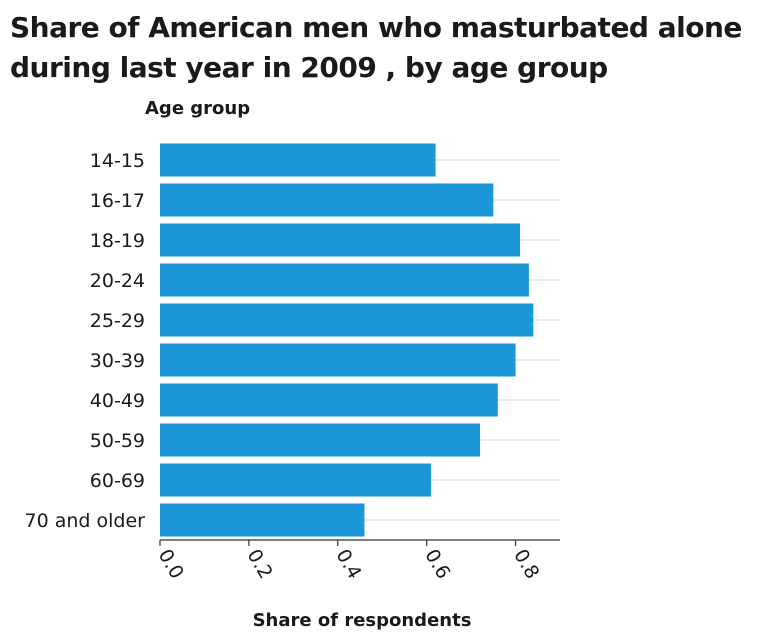  Describe the element at coordinates (117, 481) in the screenshot. I see `y-tick-label: 60-69` at that location.